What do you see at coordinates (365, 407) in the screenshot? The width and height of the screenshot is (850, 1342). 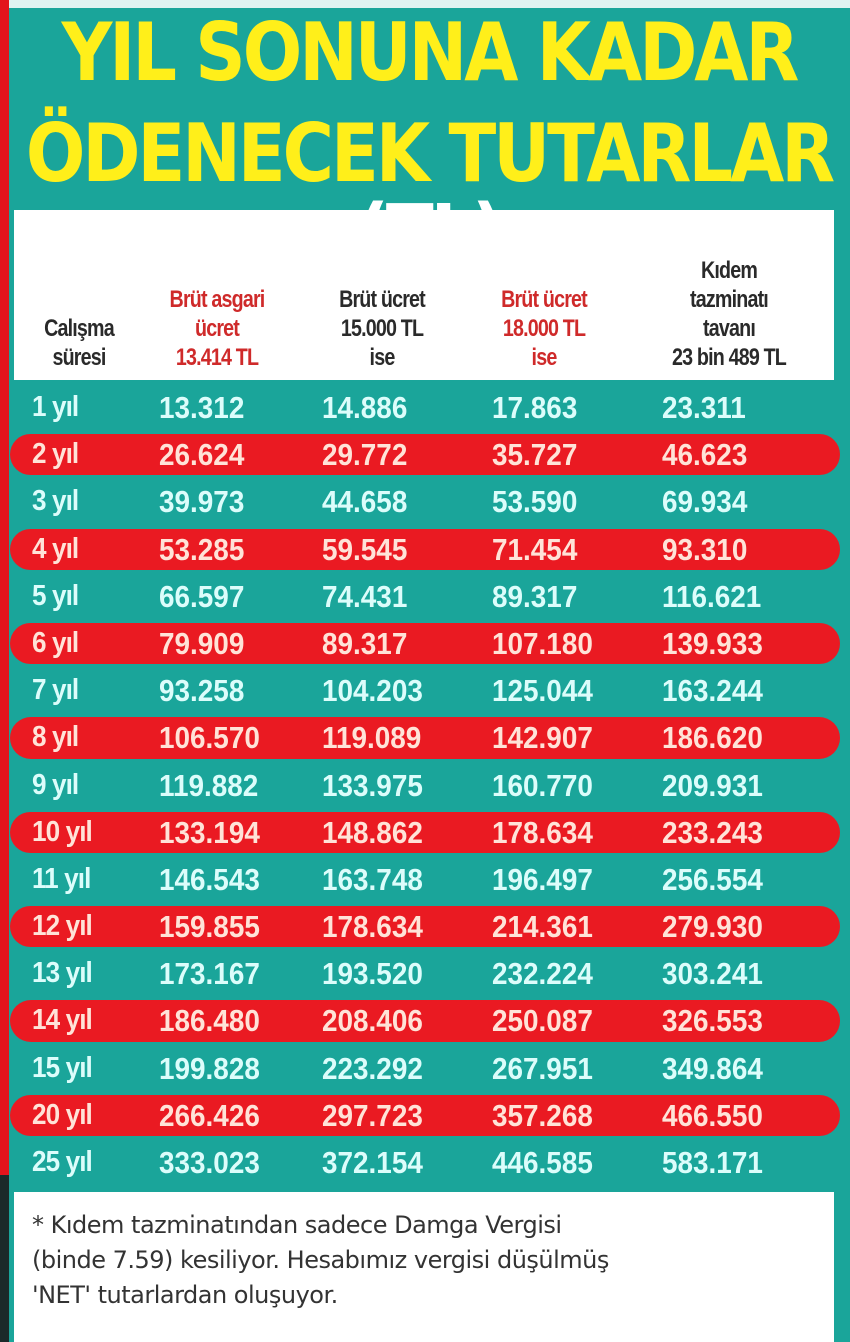 I see `cell-15000: 14.886` at bounding box center [365, 407].